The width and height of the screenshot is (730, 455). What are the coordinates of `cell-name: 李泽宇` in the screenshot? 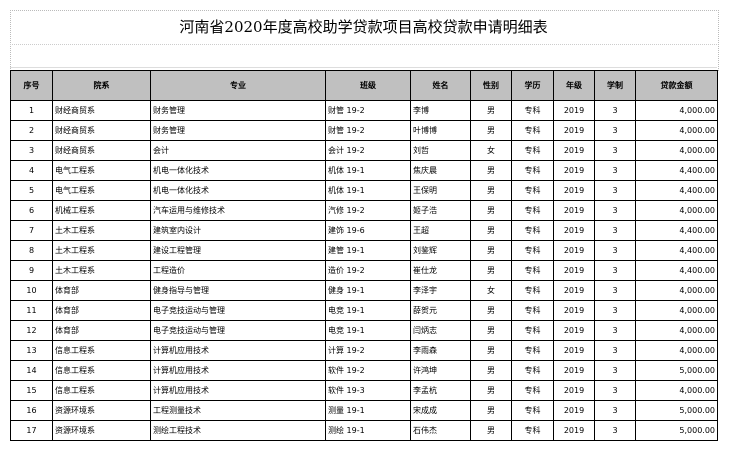 It's located at (440, 290).